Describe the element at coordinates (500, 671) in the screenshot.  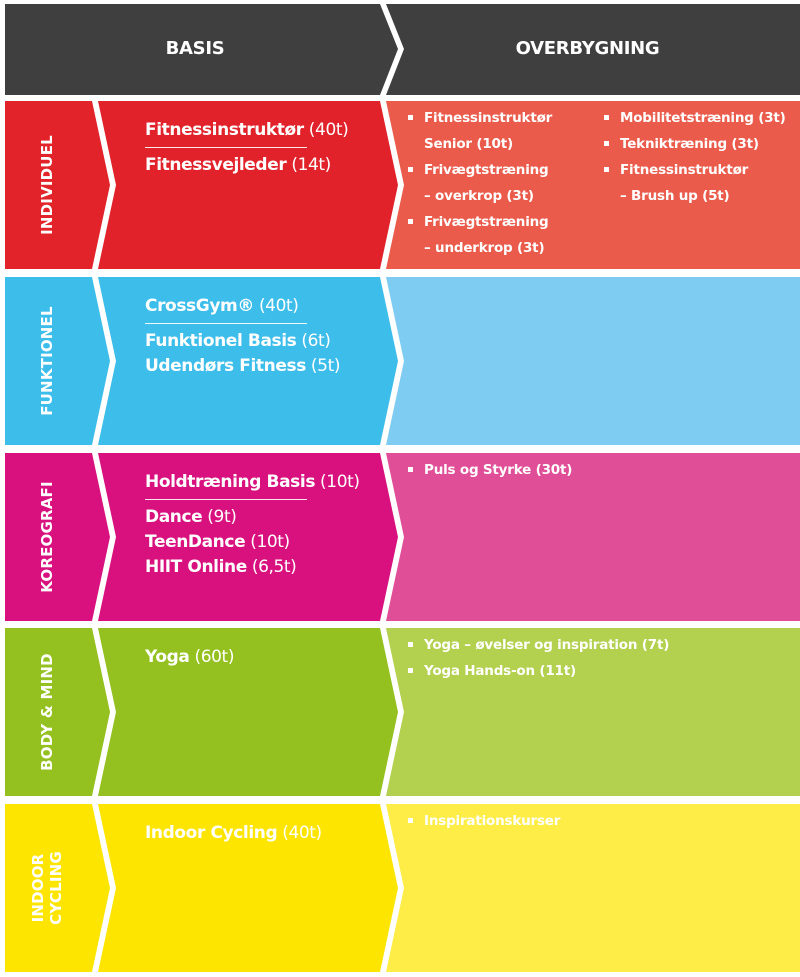
I see `overbygning-course-line: Yoga Hands-on (11t)` at that location.